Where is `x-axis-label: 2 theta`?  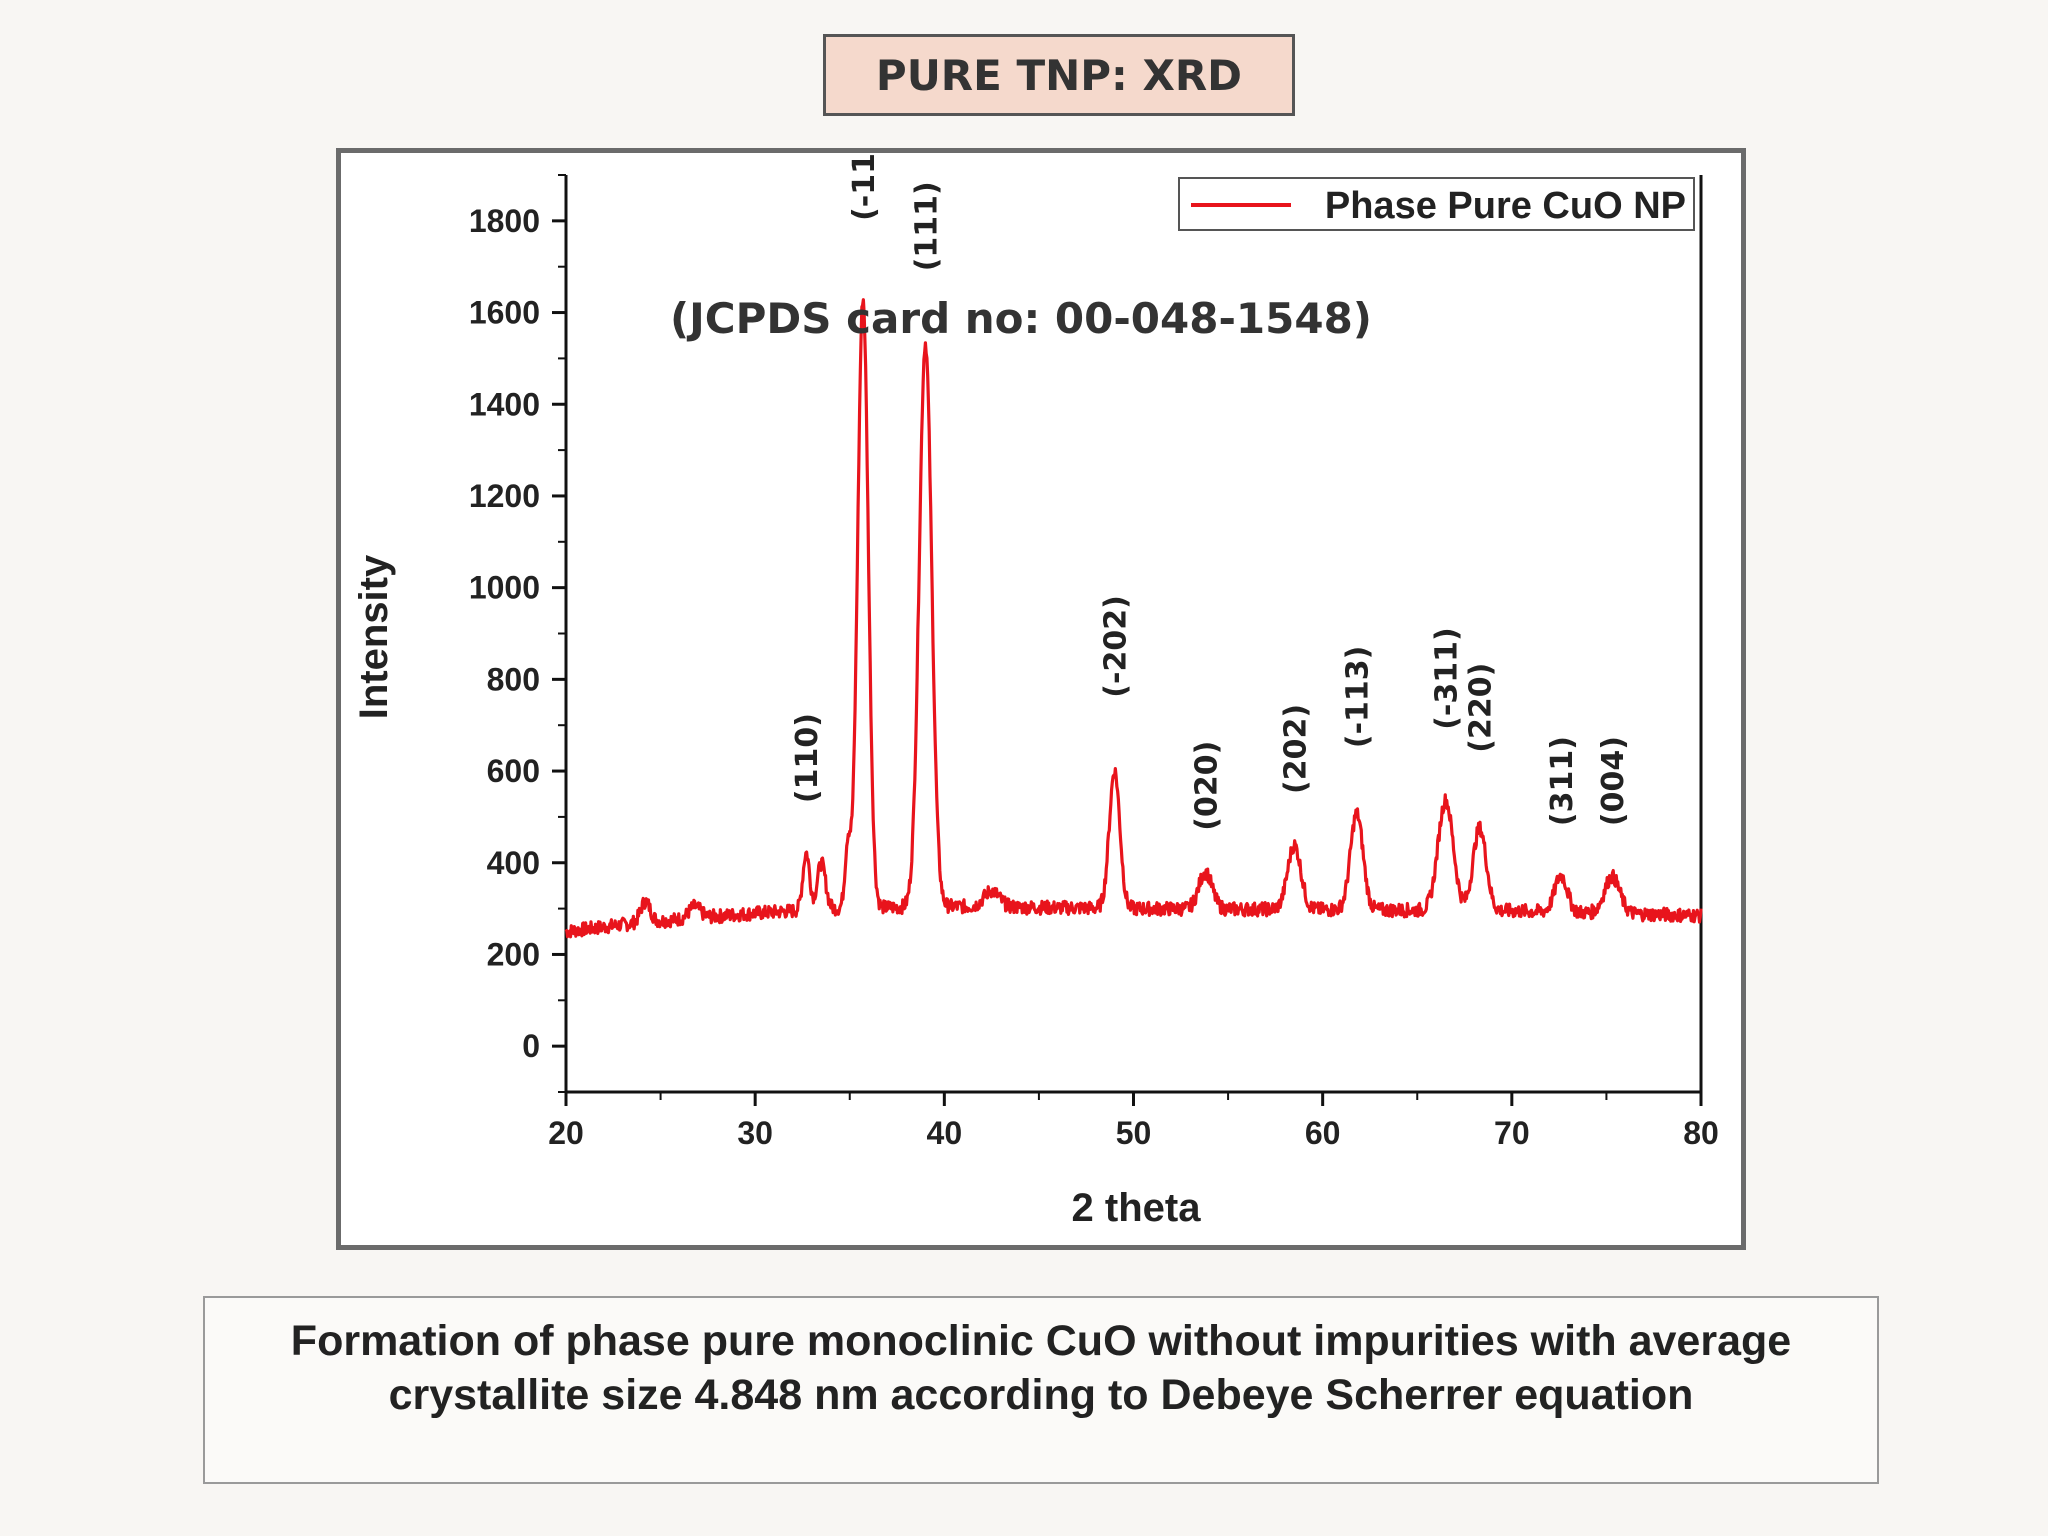
x-axis-label: 2 theta is located at coordinates (1137, 1208).